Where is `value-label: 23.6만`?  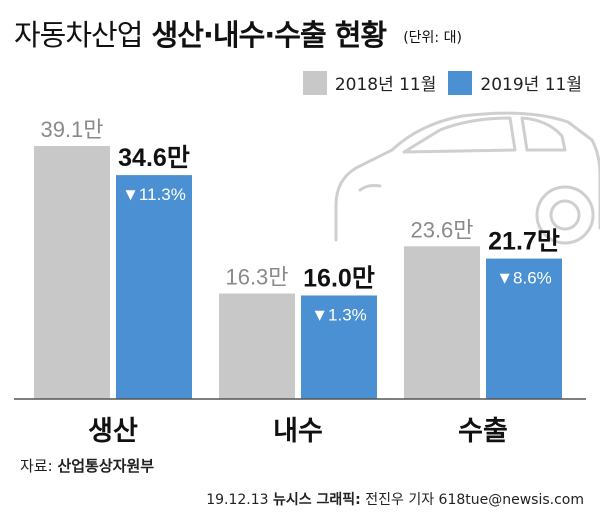
value-label: 23.6만 is located at coordinates (441, 229).